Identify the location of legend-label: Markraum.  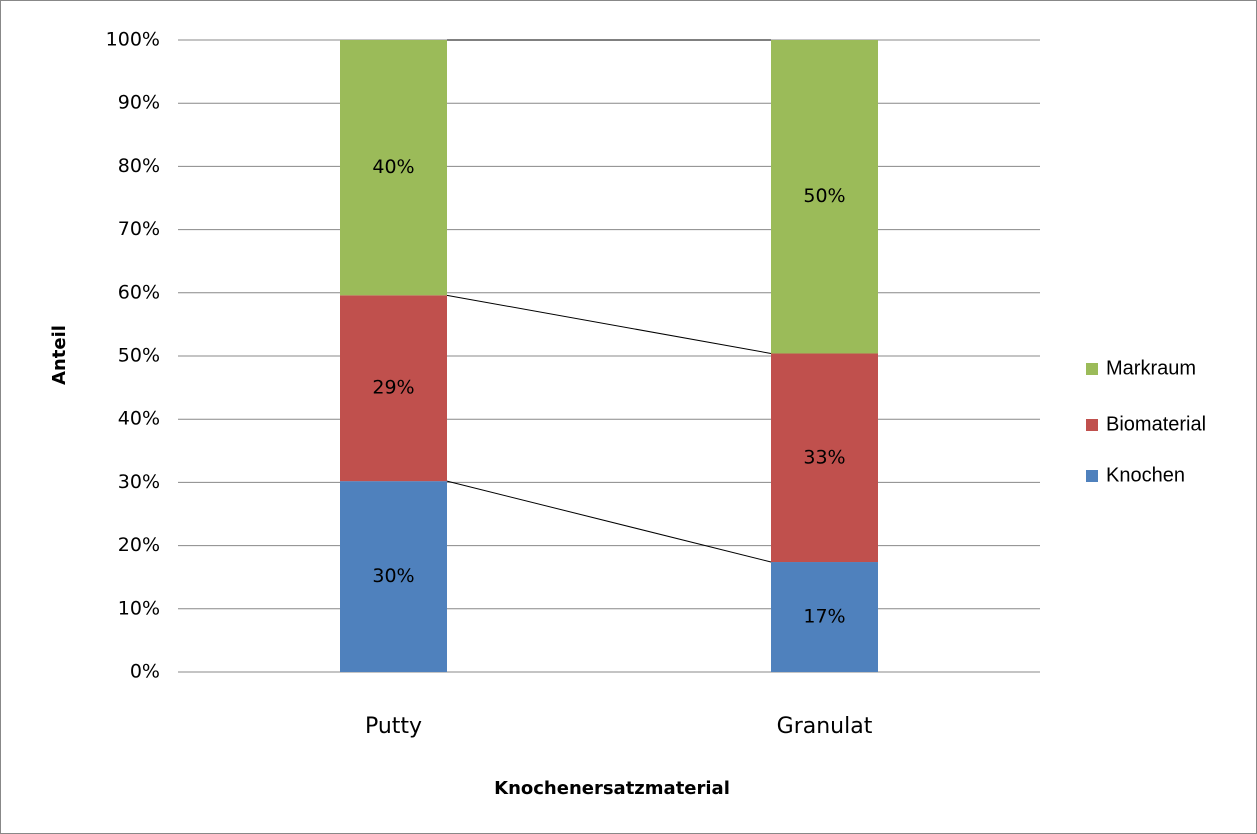
(1151, 368).